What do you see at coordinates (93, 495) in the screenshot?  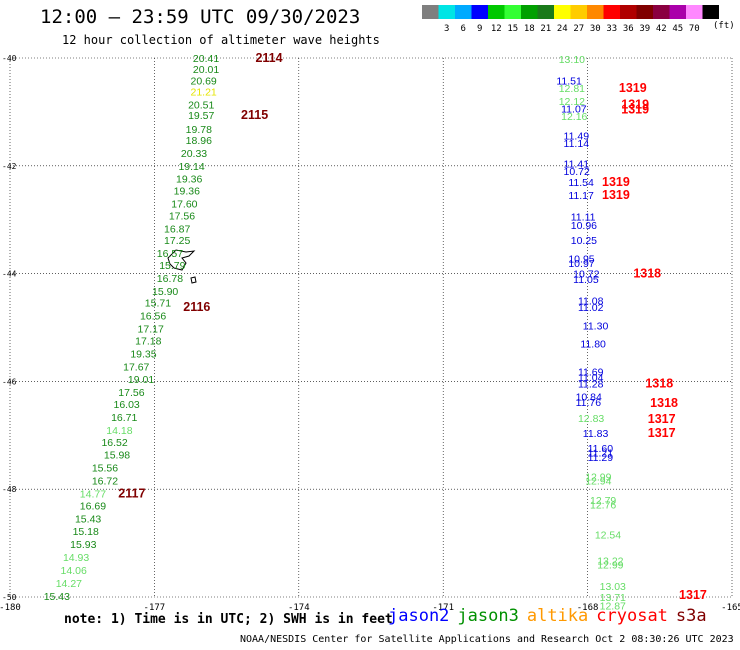 I see `swh-label: 14.77` at bounding box center [93, 495].